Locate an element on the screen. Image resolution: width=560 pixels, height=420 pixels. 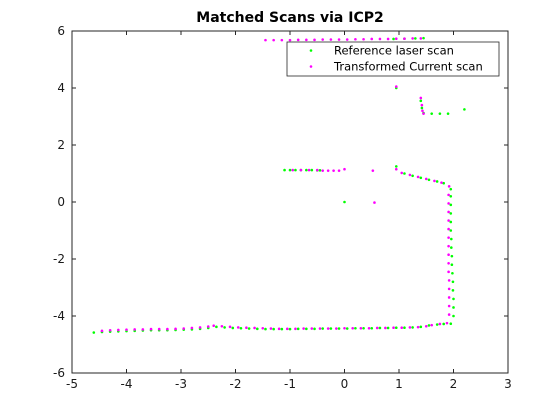
y-tick-label: 6 is located at coordinates (61, 31).